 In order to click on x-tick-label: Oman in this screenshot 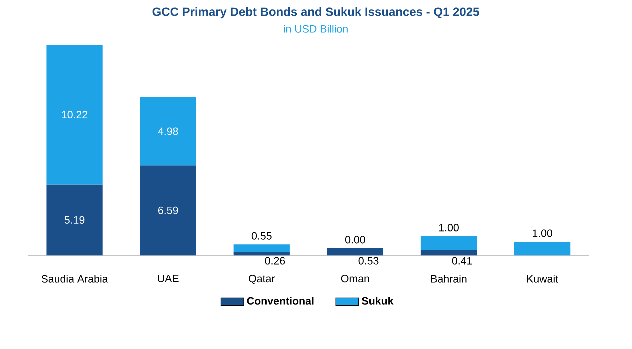, I will do `click(355, 279)`.